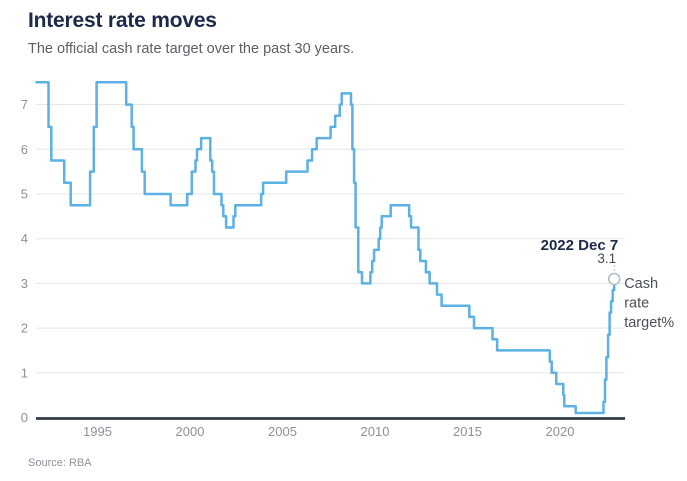  What do you see at coordinates (24, 238) in the screenshot?
I see `y-axis-tick-label: 4` at bounding box center [24, 238].